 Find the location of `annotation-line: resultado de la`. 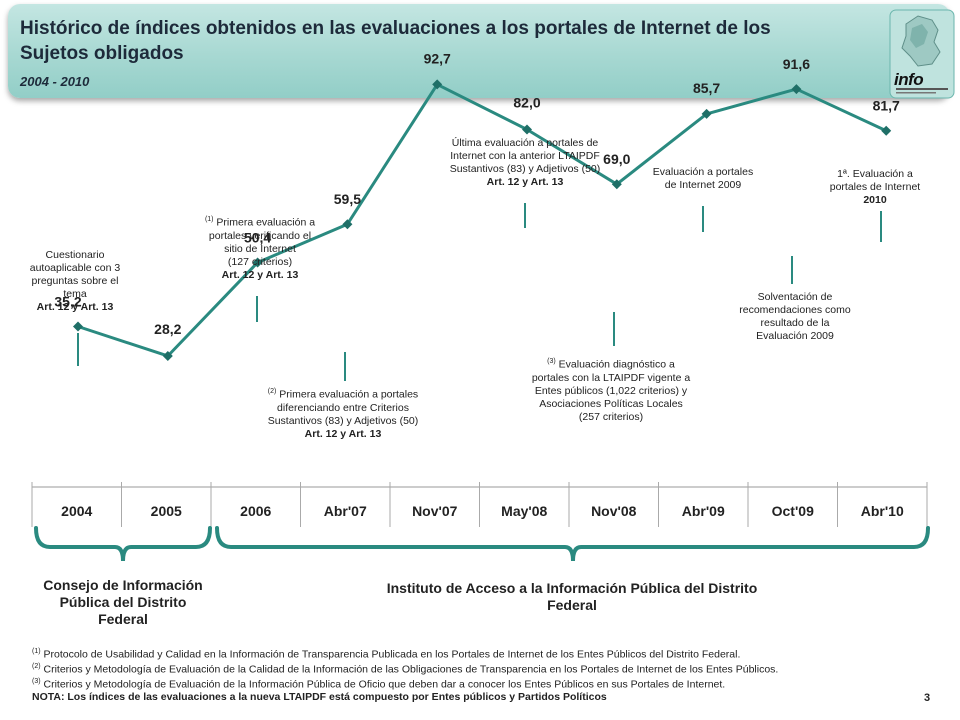

annotation-line: resultado de la is located at coordinates (795, 323).